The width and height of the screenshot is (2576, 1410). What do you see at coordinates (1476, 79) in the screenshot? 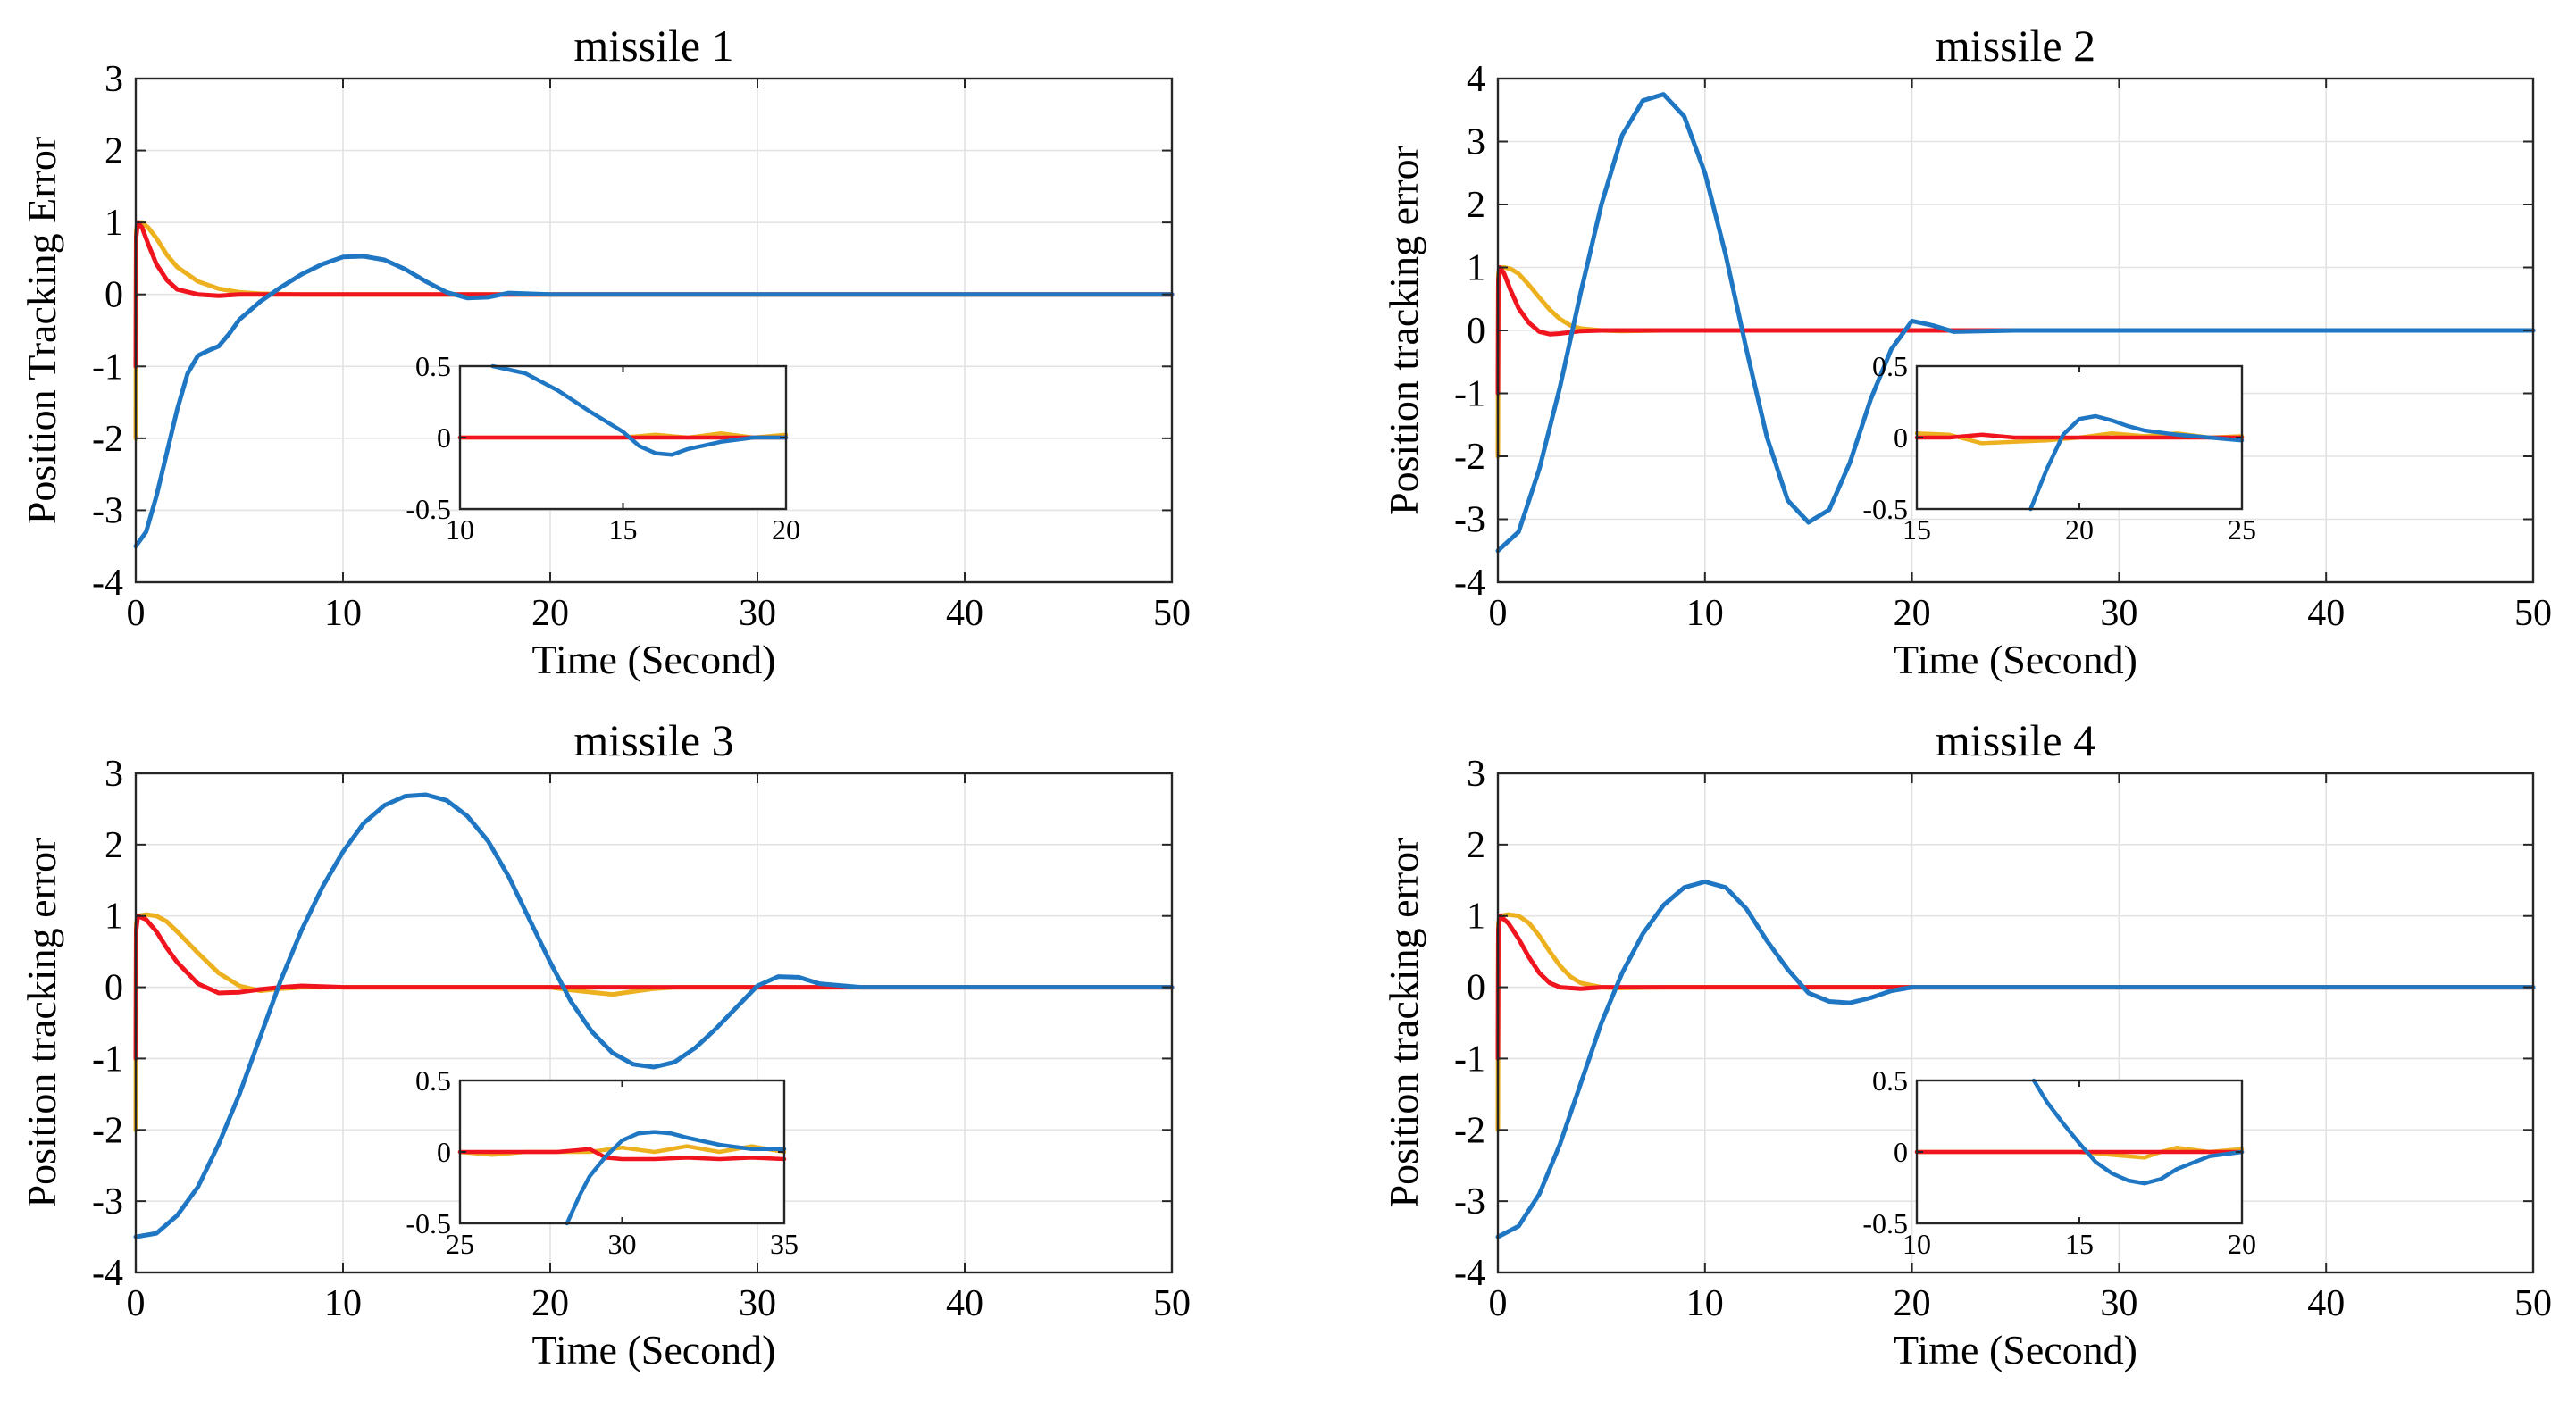
I see `ytick-label-4: 4` at bounding box center [1476, 79].